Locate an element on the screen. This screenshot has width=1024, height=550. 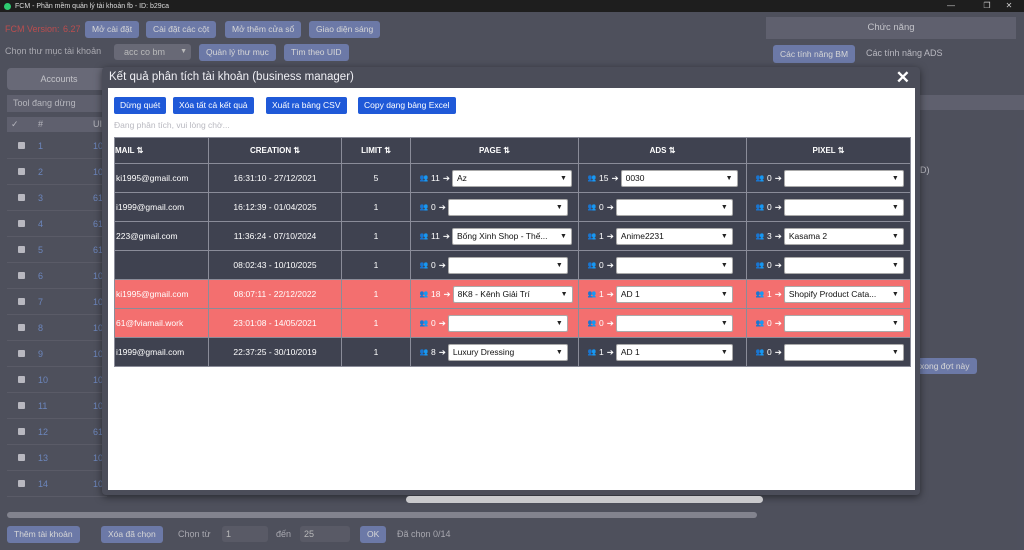
column-settings-button: Cài đặt các cột is located at coordinates (181, 29).